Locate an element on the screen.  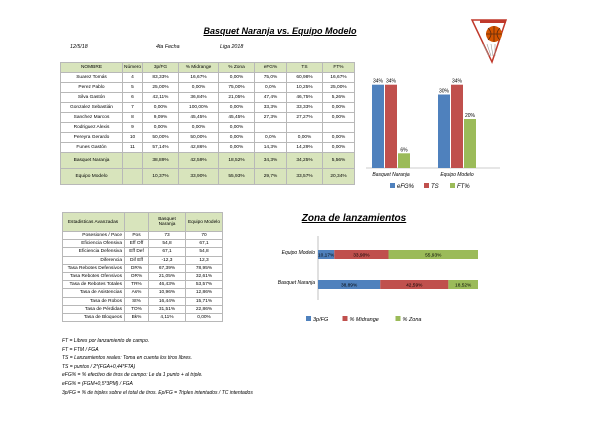
stat-cell: 67,39% is located at coordinates (167, 268).